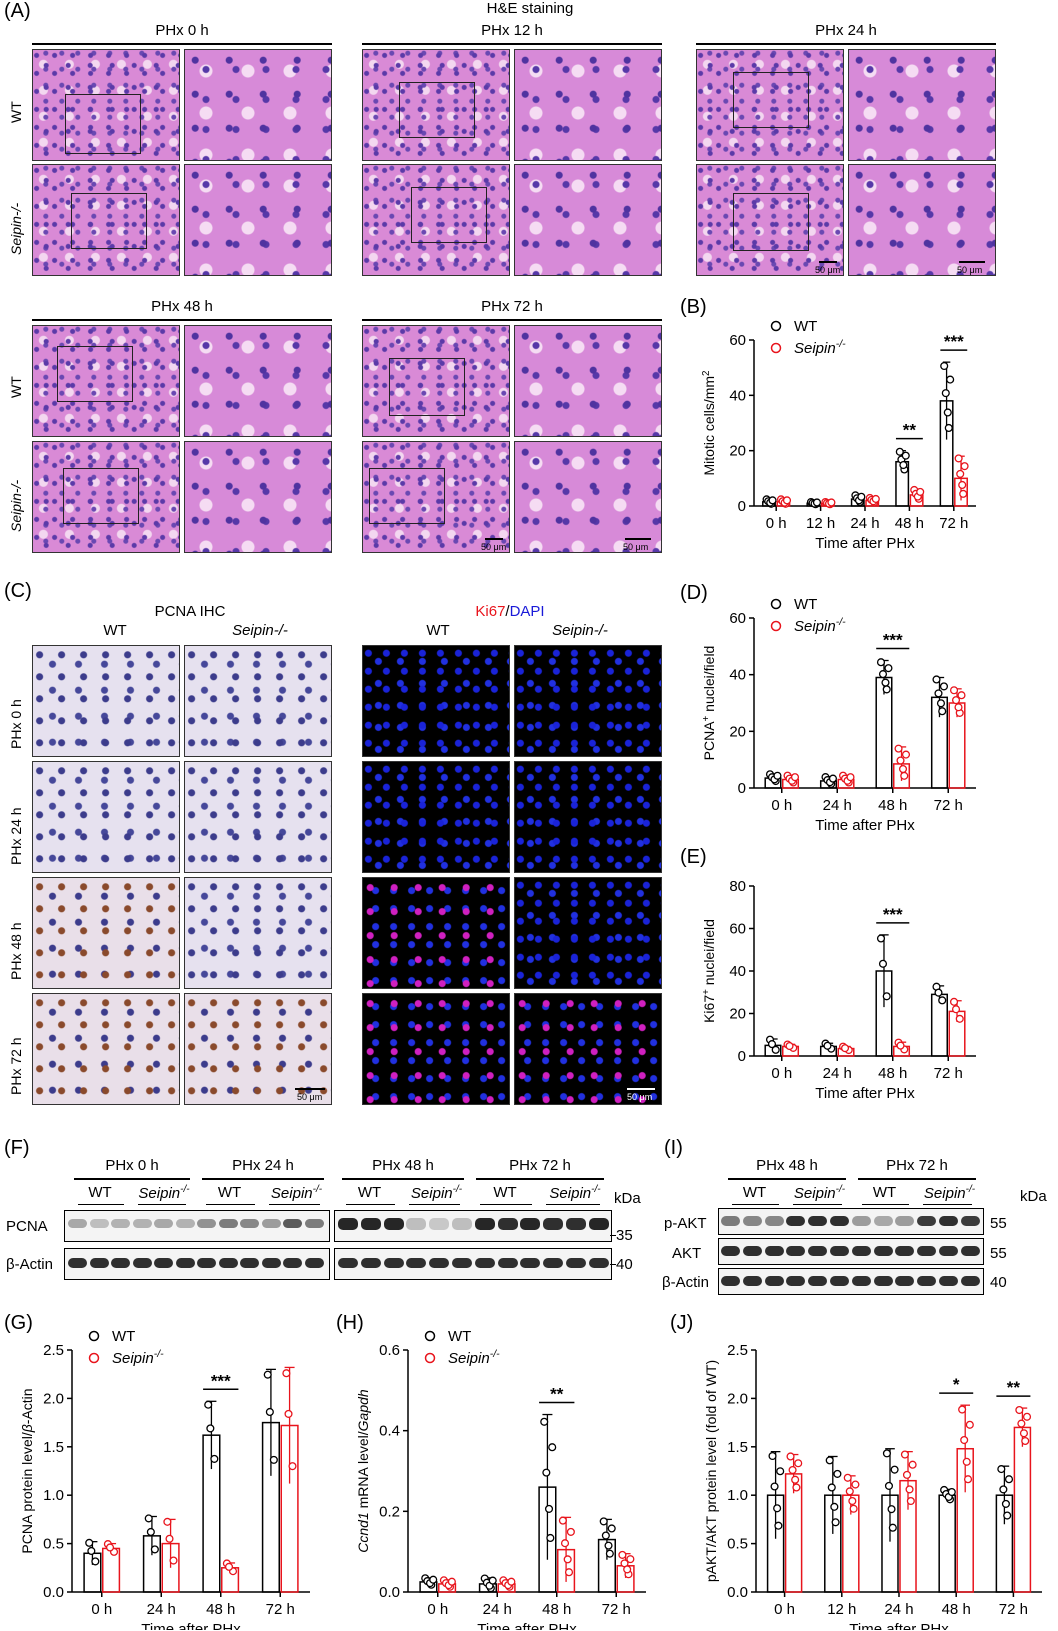 This screenshot has width=1058, height=1631. What do you see at coordinates (436, 497) in the screenshot?
I see `he-image-ko-72h: 50 μm` at bounding box center [436, 497].